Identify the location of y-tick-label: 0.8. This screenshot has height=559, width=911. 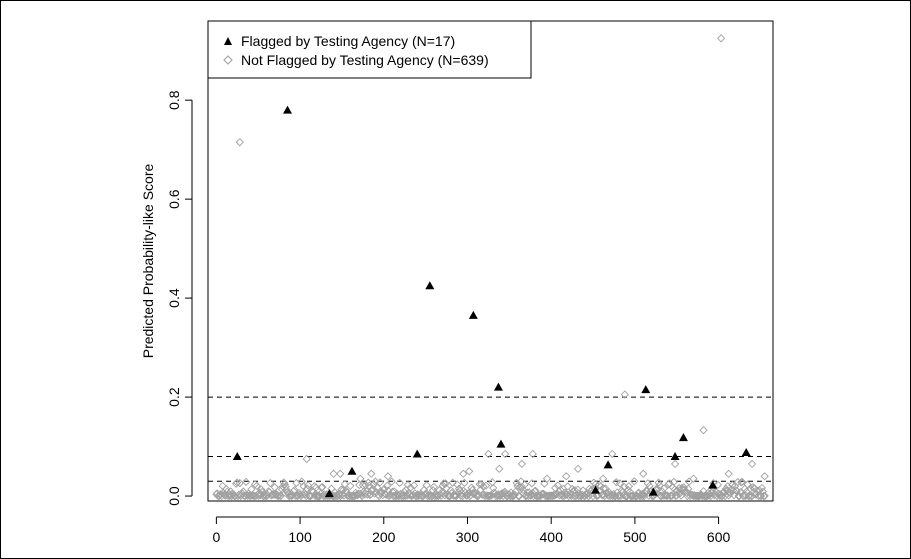
(174, 100).